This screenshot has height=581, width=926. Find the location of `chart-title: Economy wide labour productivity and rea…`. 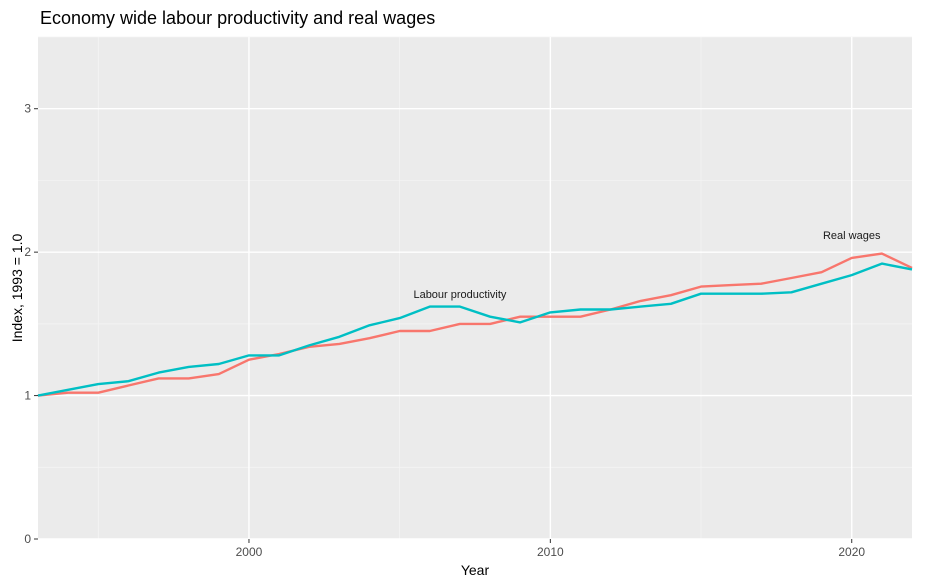

chart-title: Economy wide labour productivity and rea… is located at coordinates (238, 18).